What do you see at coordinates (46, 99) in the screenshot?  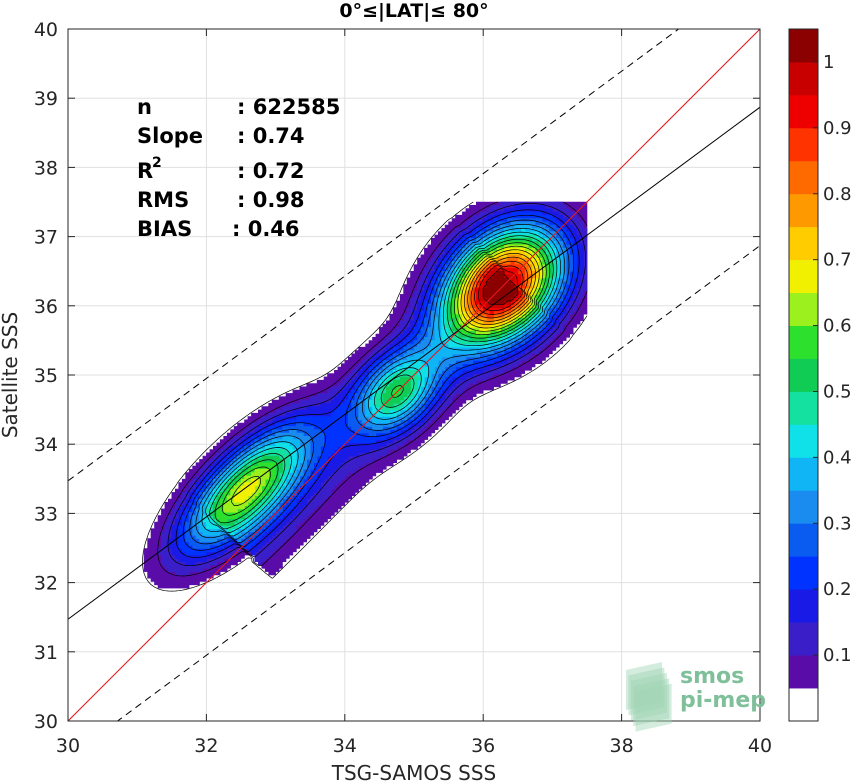 I see `y-tick-label: 39` at bounding box center [46, 99].